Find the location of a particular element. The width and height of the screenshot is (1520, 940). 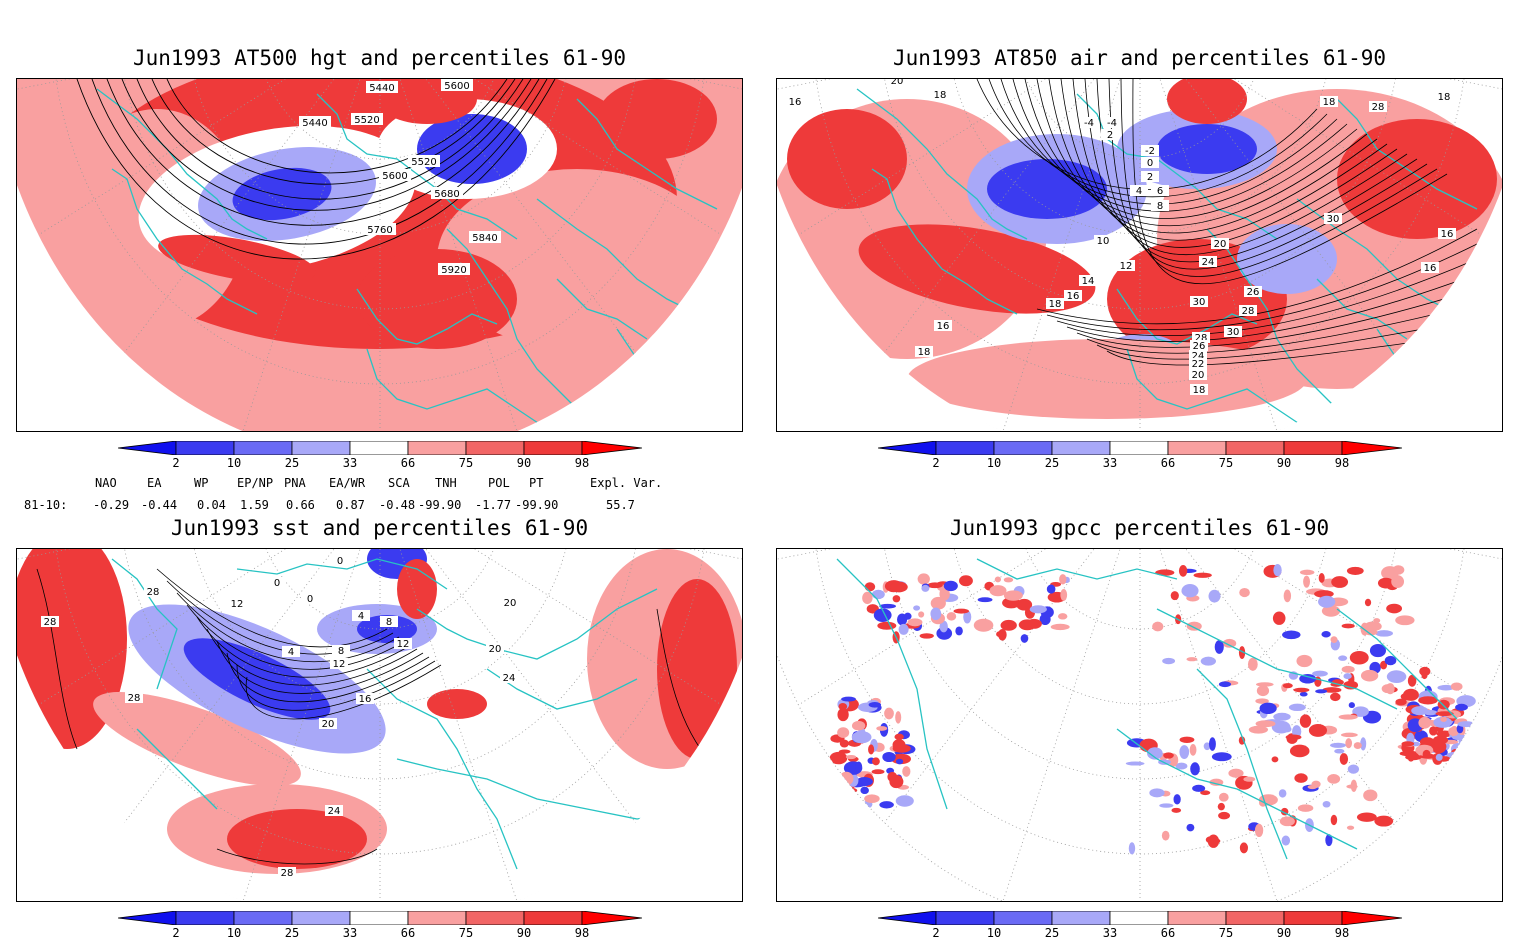

contour-label: 14 is located at coordinates (1088, 281).